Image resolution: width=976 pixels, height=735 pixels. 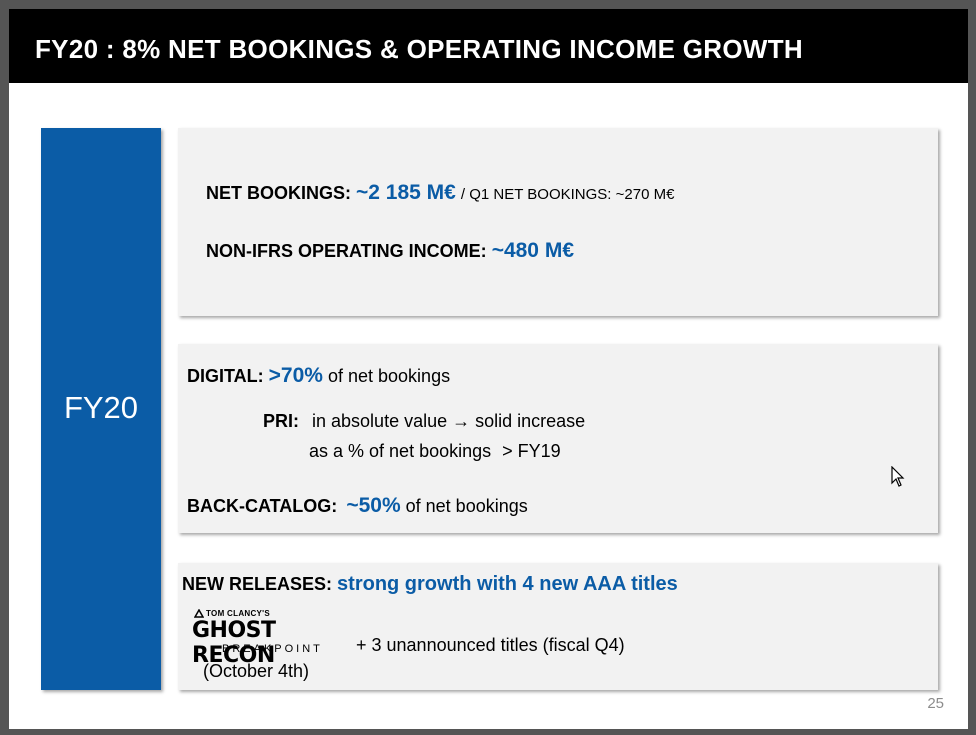 I want to click on back-catalog-suffix: of net bookings, so click(x=466, y=506).